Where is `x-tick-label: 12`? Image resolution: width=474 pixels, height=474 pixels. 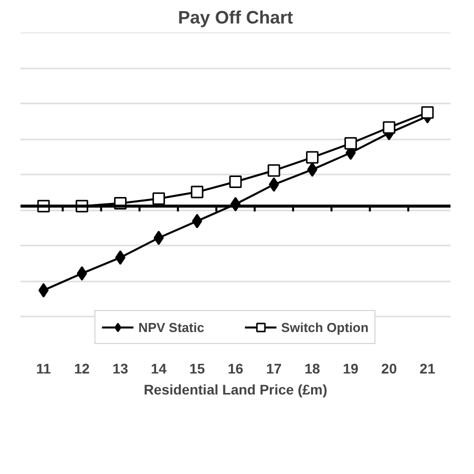
x-tick-label: 12 is located at coordinates (82, 368).